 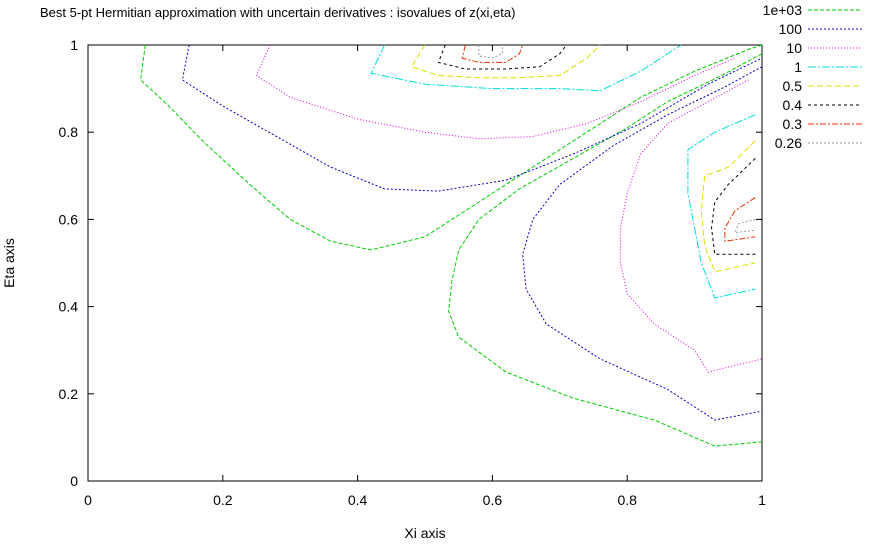 I want to click on x-tick-label: 0.6, so click(x=493, y=500).